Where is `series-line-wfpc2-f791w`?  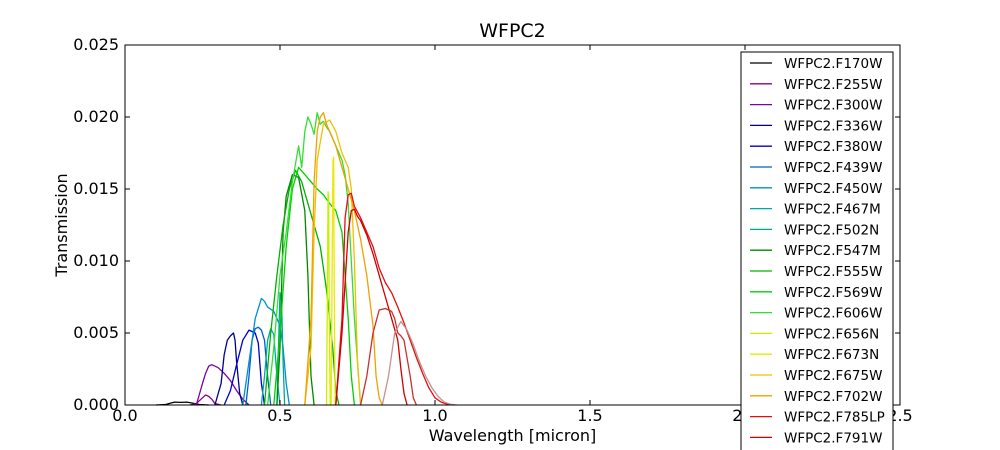 series-line-wfpc2-f791w is located at coordinates (371, 307).